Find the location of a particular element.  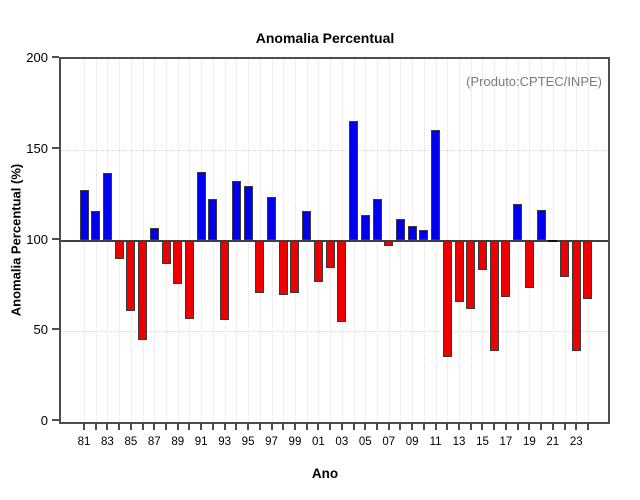

x-tick-label: 97 is located at coordinates (271, 442).